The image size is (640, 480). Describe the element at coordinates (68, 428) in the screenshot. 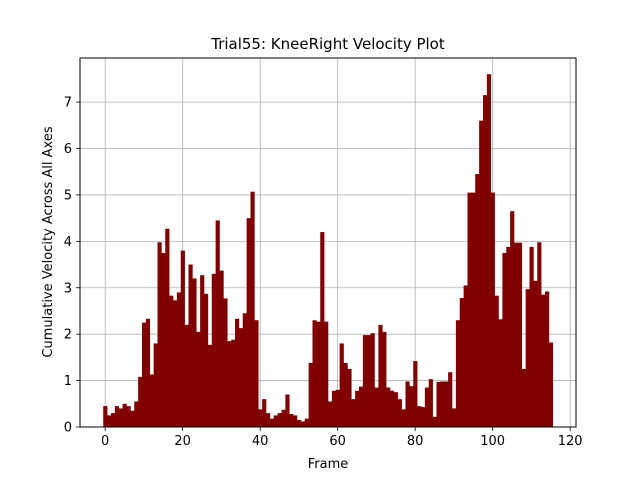

I see `y-tick-label: 0` at that location.